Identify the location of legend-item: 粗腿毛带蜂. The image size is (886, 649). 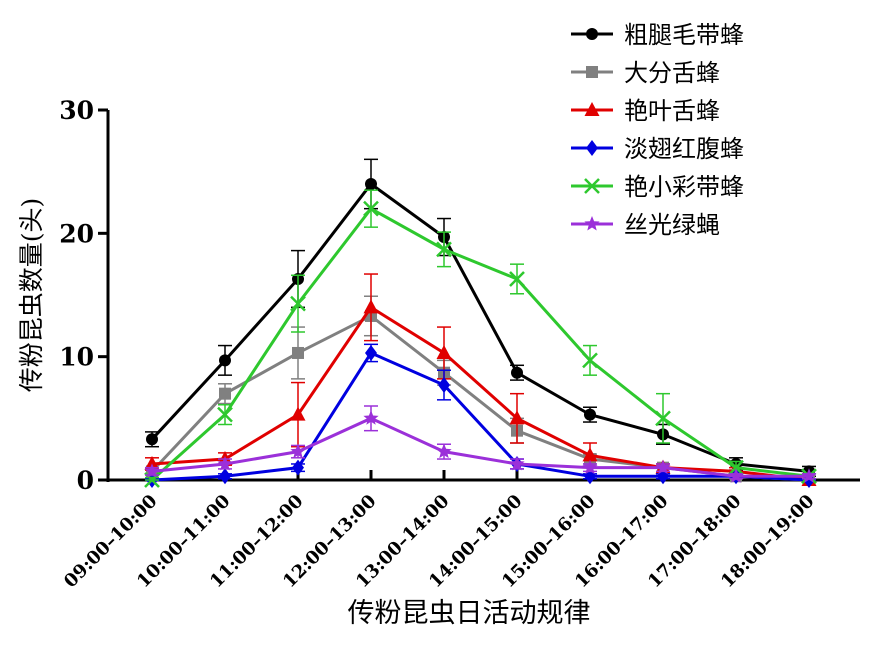
(657, 35).